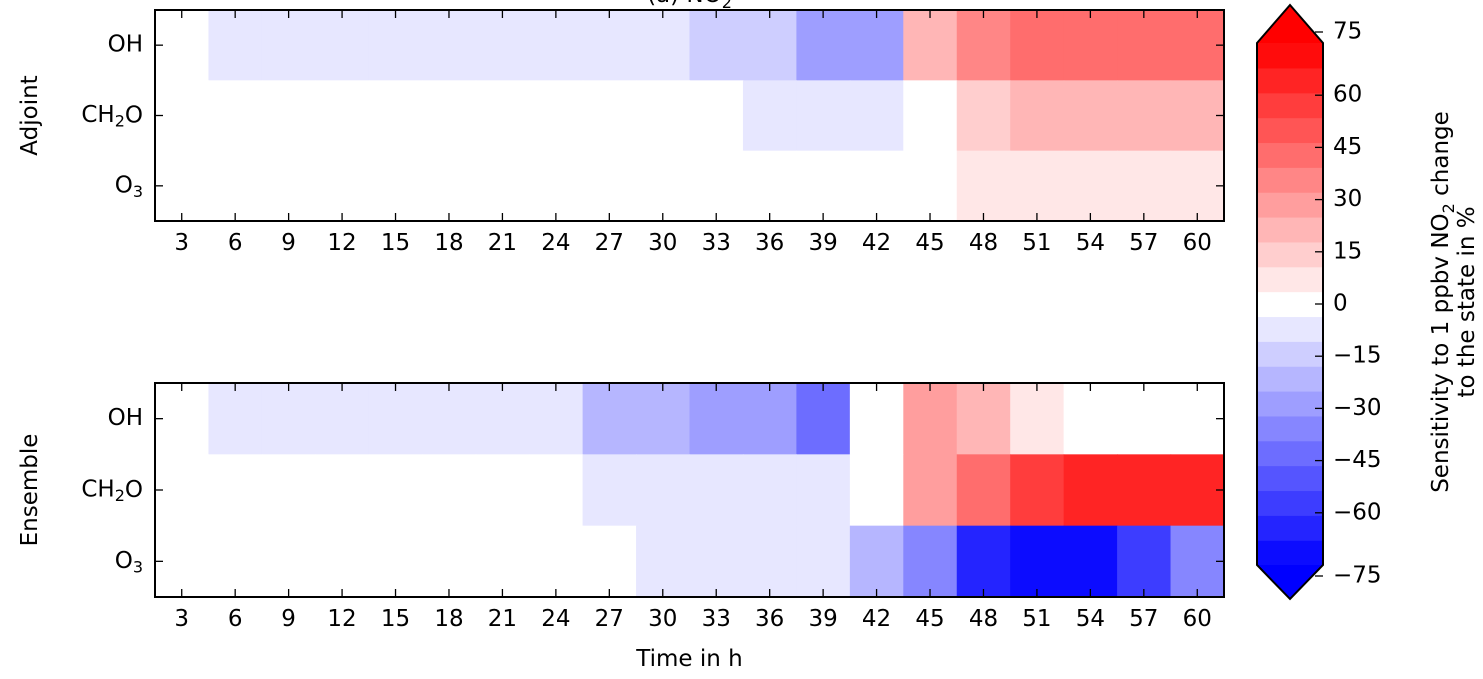 Image resolution: width=1483 pixels, height=679 pixels. Describe the element at coordinates (1143, 243) in the screenshot. I see `x-tick-label: 57` at that location.